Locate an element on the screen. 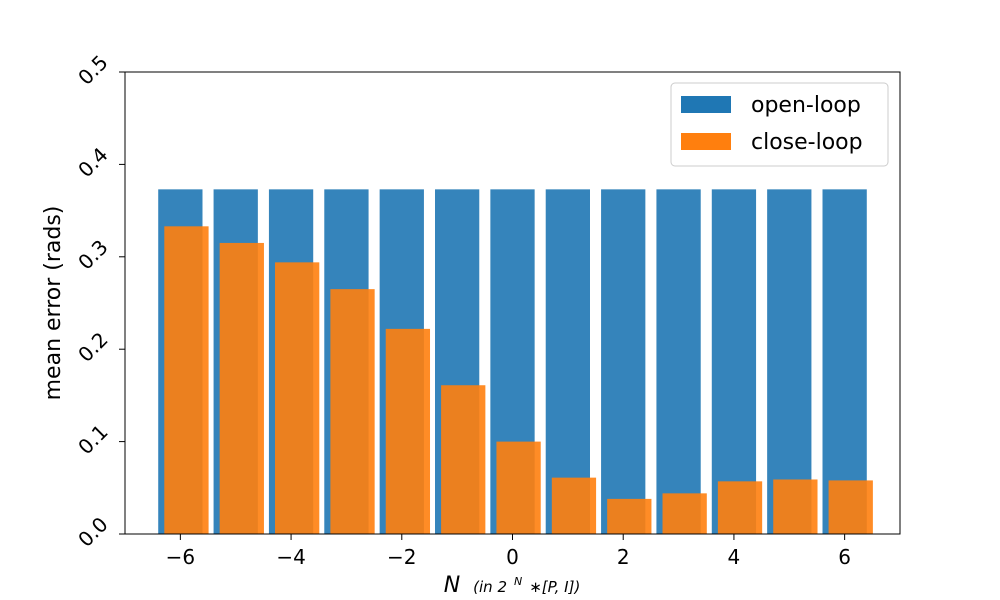 This screenshot has width=1000, height=600. x-tick-label: 4 is located at coordinates (734, 557).